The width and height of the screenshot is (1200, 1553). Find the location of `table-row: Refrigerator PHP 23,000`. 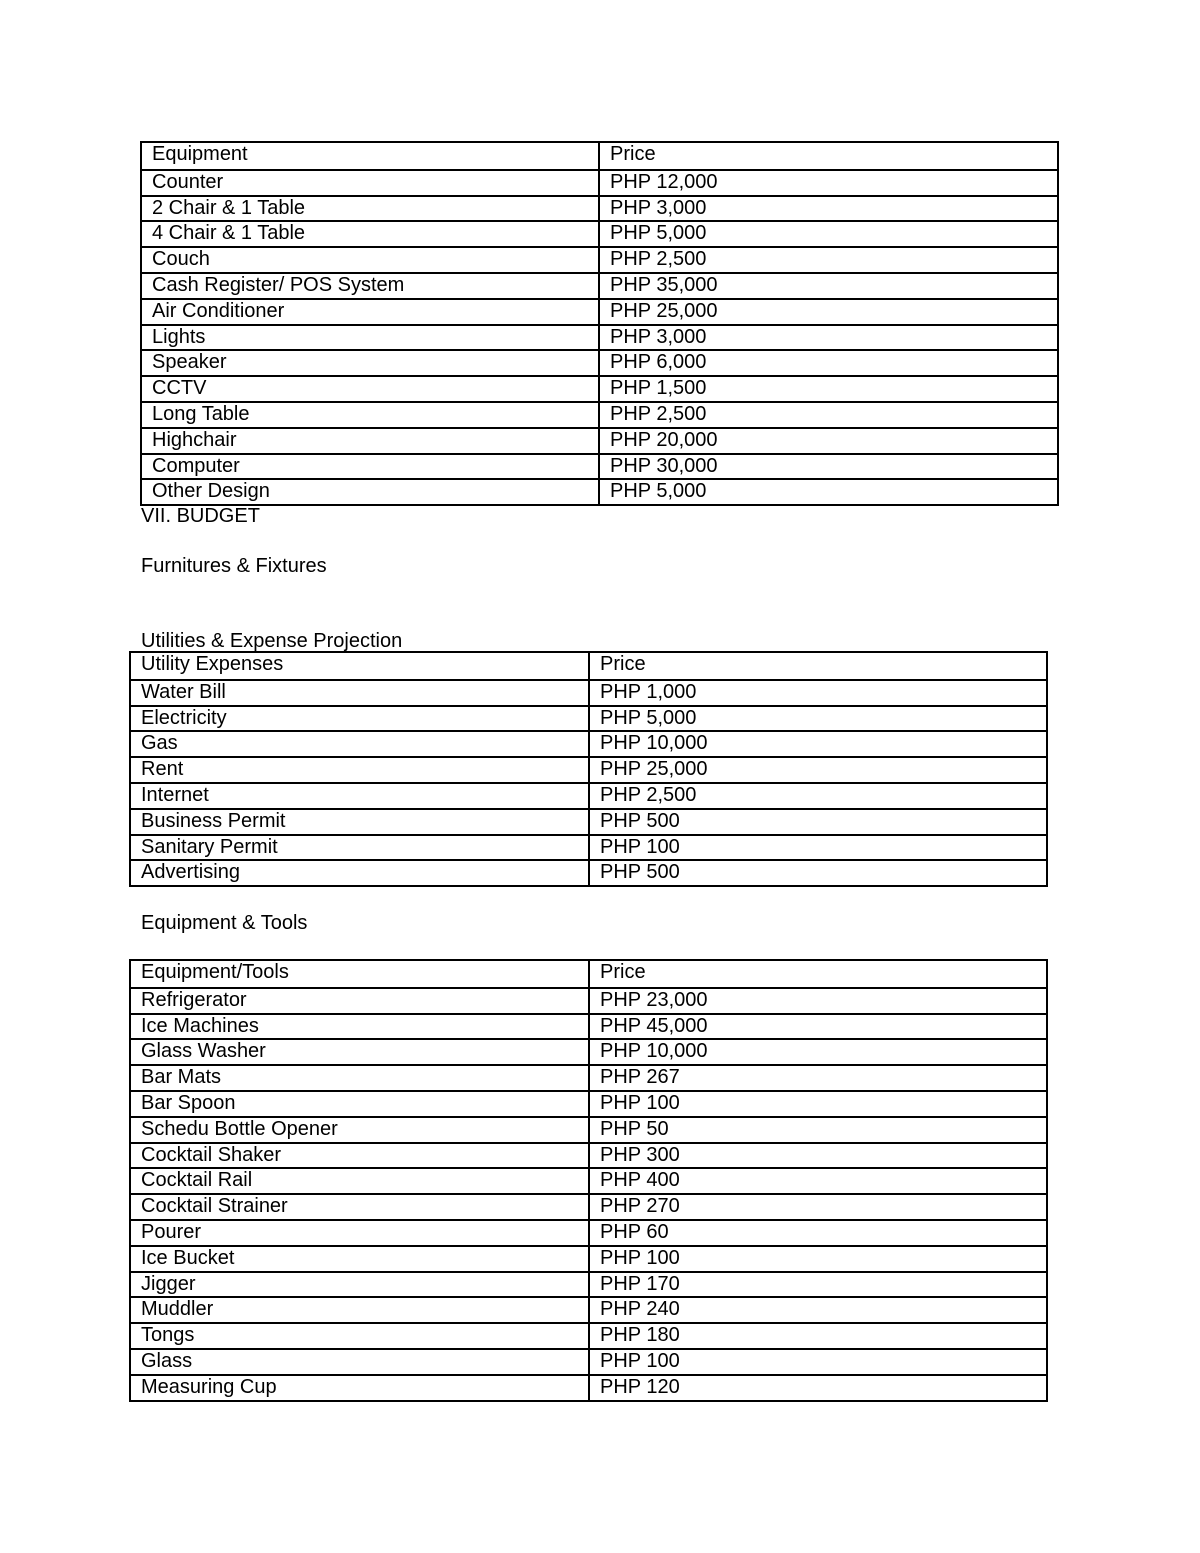

table-row: Refrigerator PHP 23,000 is located at coordinates (588, 999).